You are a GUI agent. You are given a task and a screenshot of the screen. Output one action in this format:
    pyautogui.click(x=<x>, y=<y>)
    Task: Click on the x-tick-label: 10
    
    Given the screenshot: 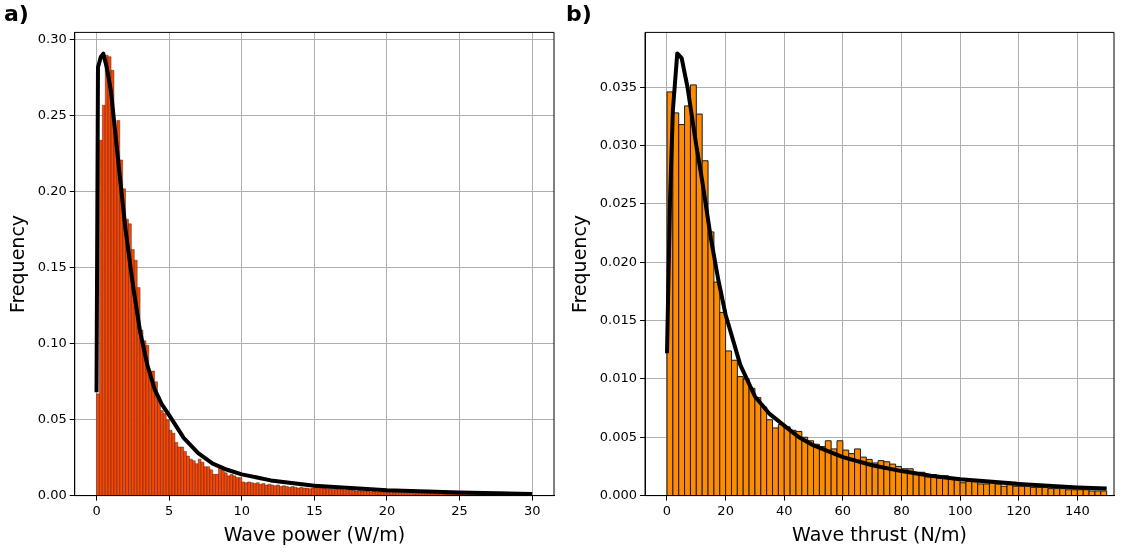 What is the action you would take?
    pyautogui.click(x=242, y=510)
    